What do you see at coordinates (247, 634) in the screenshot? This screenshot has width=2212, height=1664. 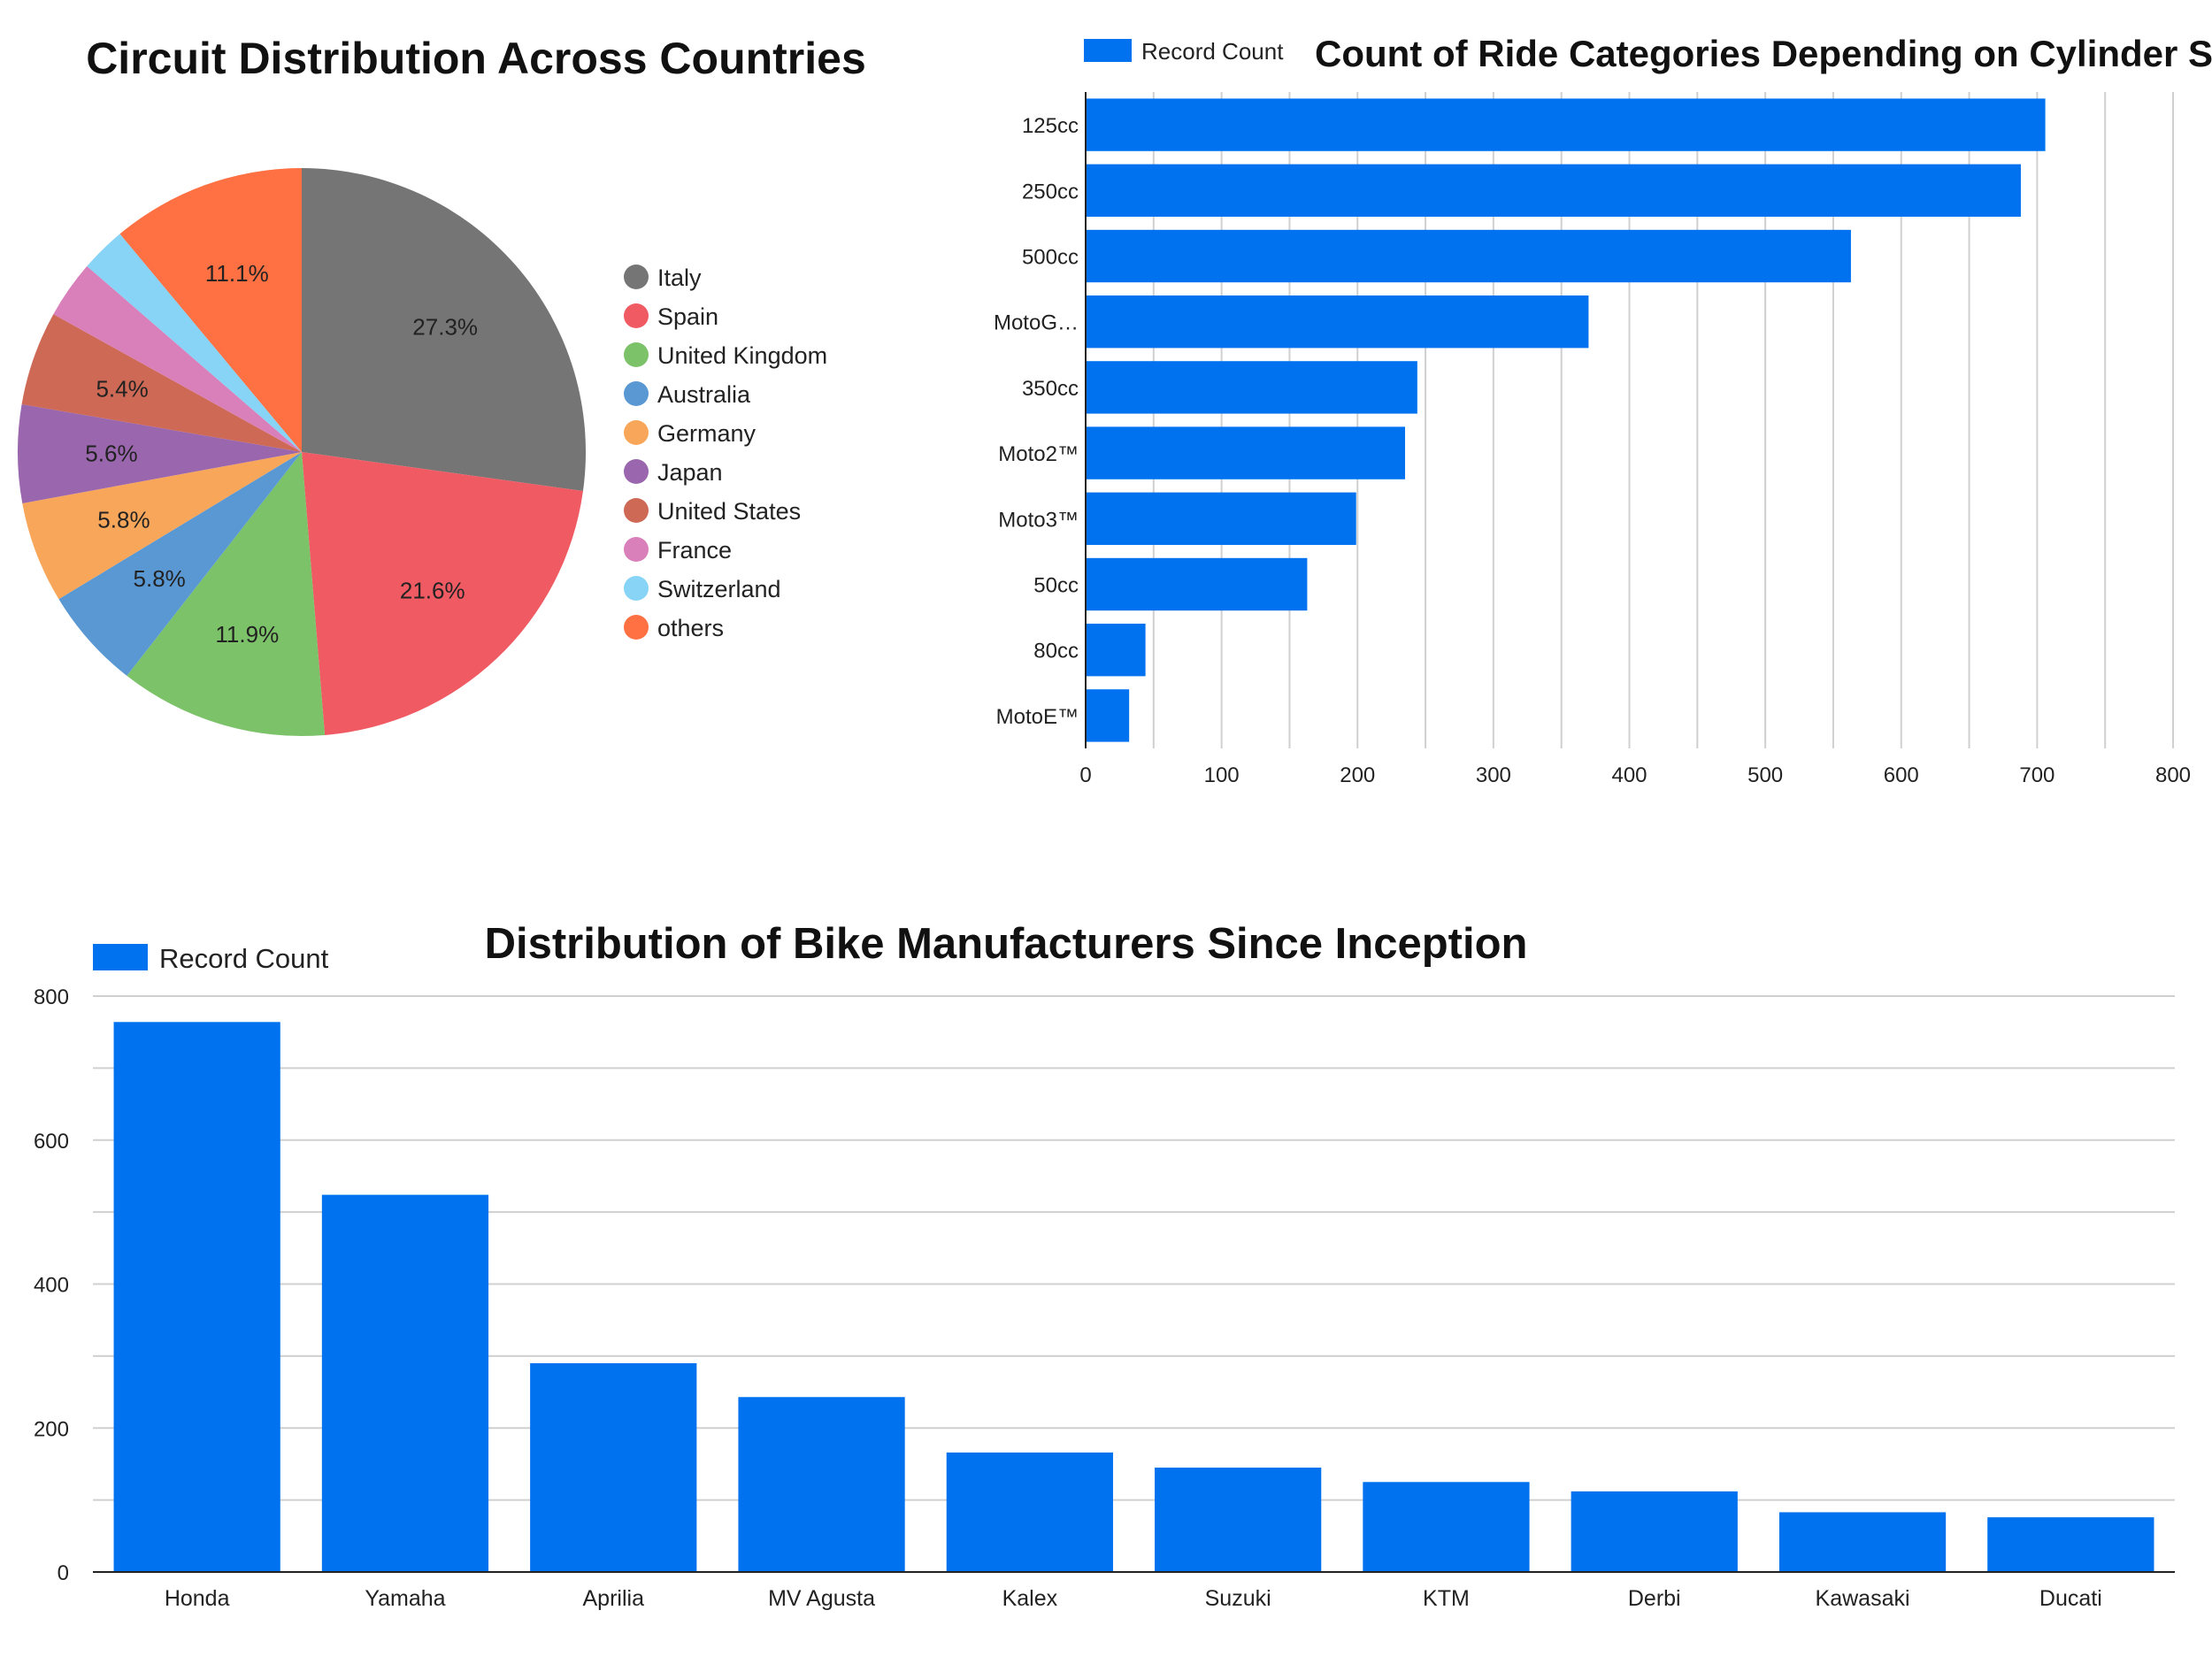 I see `pie-label-united-kingdom: 11.9%` at bounding box center [247, 634].